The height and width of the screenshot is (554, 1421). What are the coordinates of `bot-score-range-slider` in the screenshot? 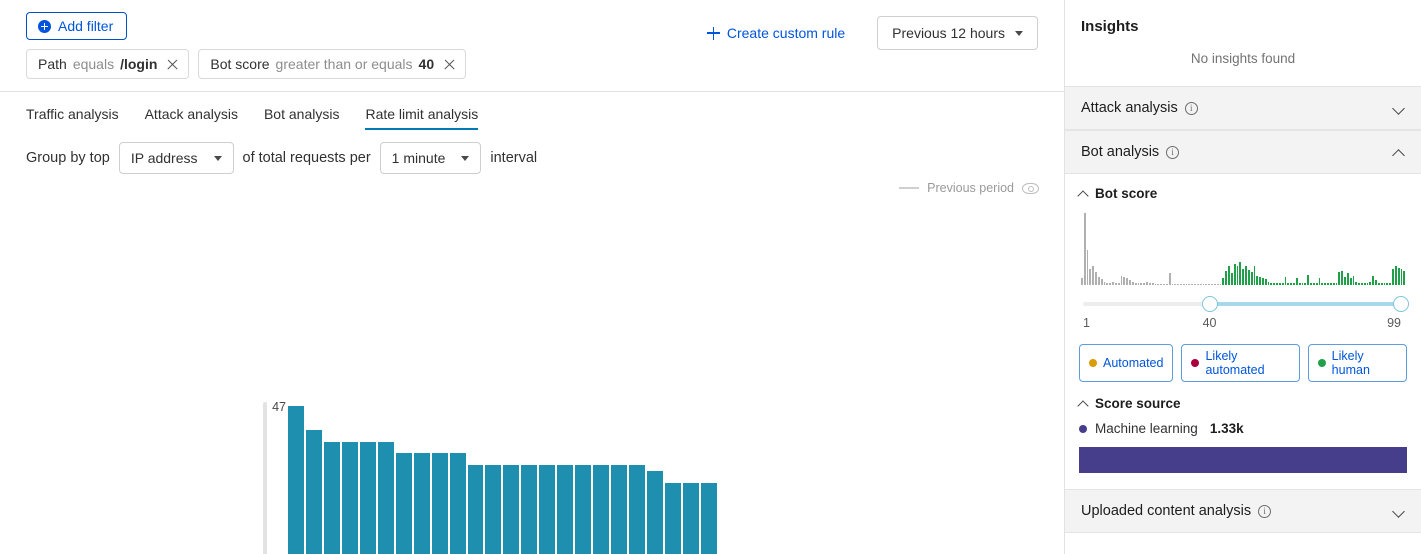 It's located at (1246, 304).